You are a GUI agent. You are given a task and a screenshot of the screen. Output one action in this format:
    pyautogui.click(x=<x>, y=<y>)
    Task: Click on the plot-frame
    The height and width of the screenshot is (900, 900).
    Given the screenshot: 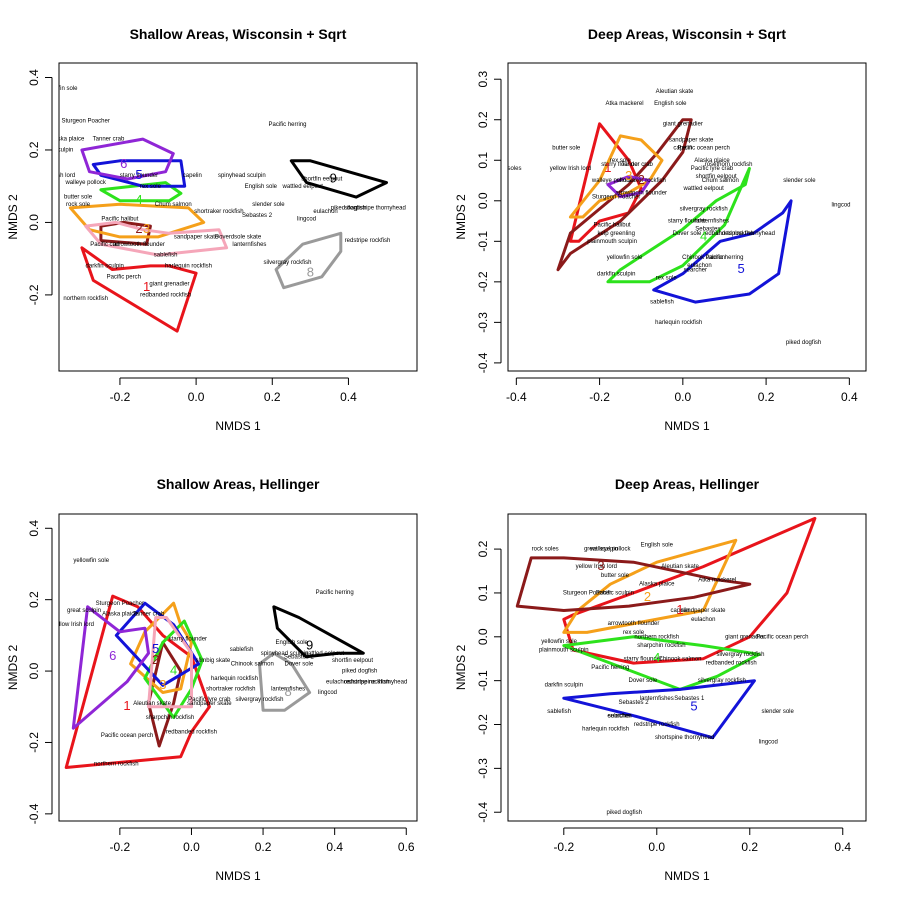 What is the action you would take?
    pyautogui.click(x=238, y=217)
    